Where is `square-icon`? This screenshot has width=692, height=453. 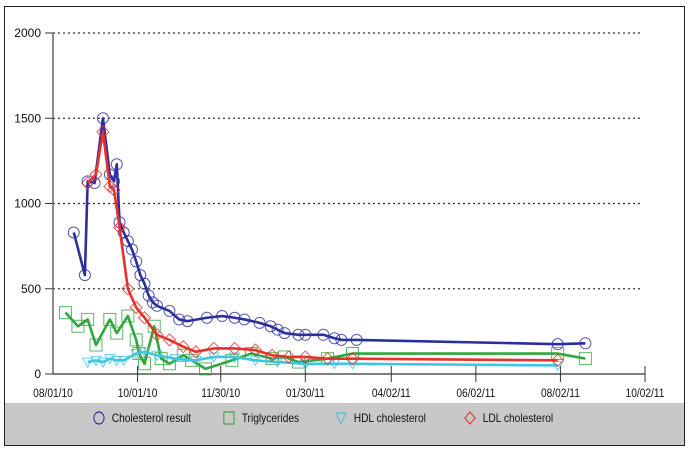 square-icon is located at coordinates (229, 418).